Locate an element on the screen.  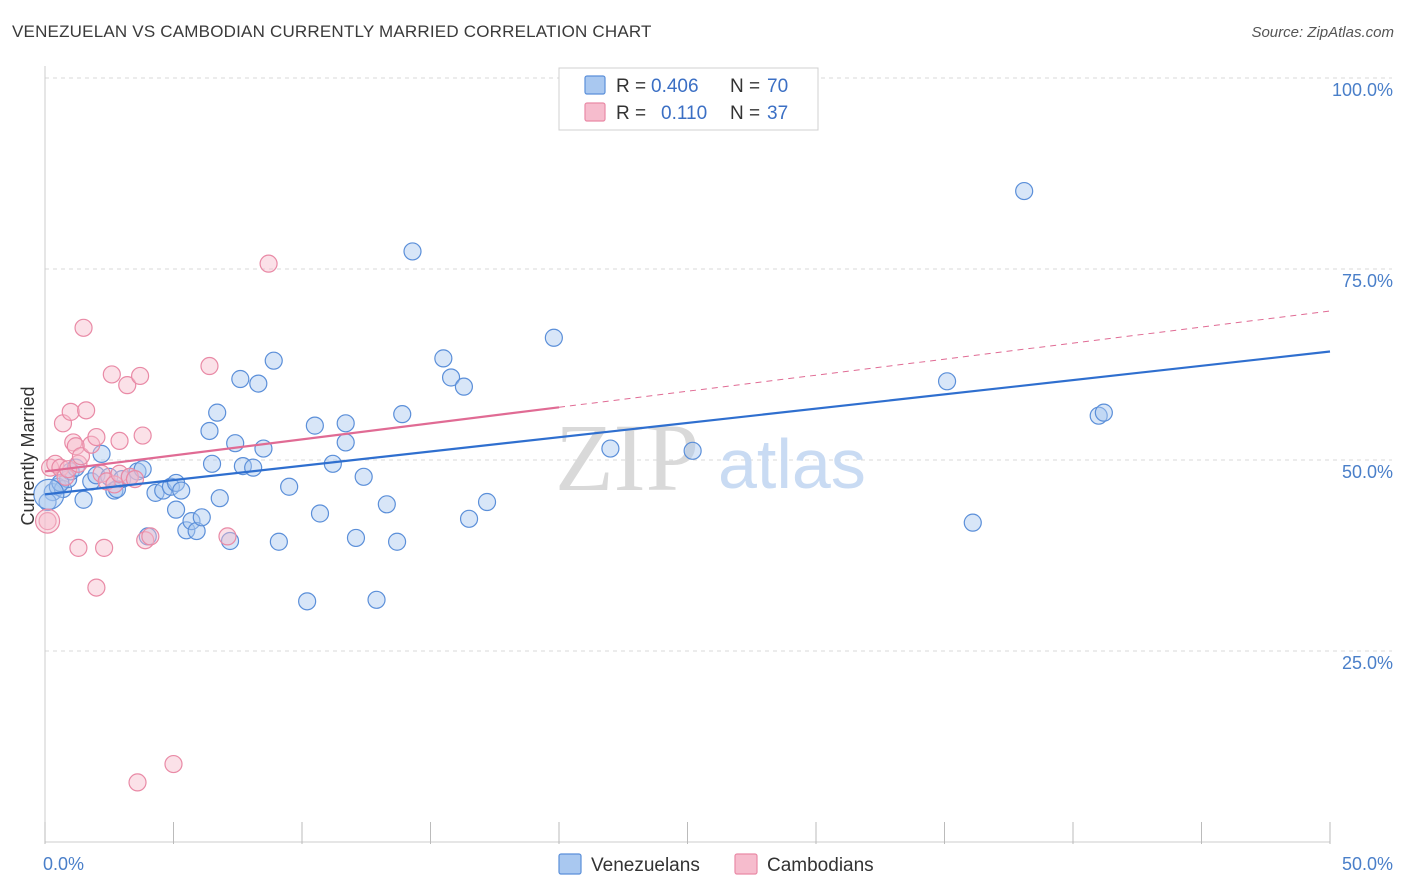
watermark-atlas: atlas is located at coordinates (792, 464).